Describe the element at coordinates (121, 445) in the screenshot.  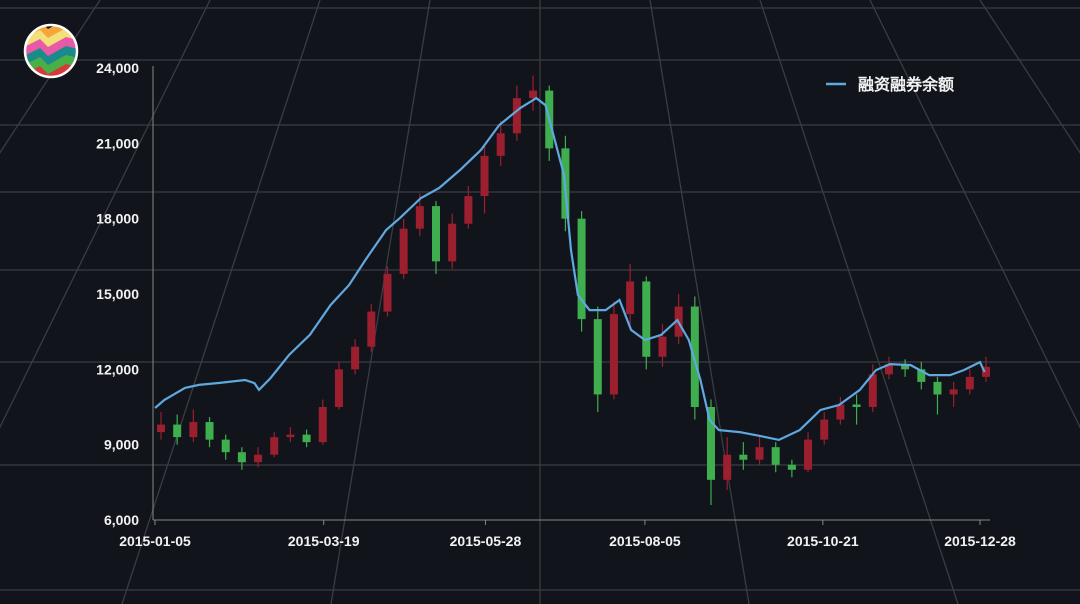
I see `y-tick-label: 9,000` at that location.